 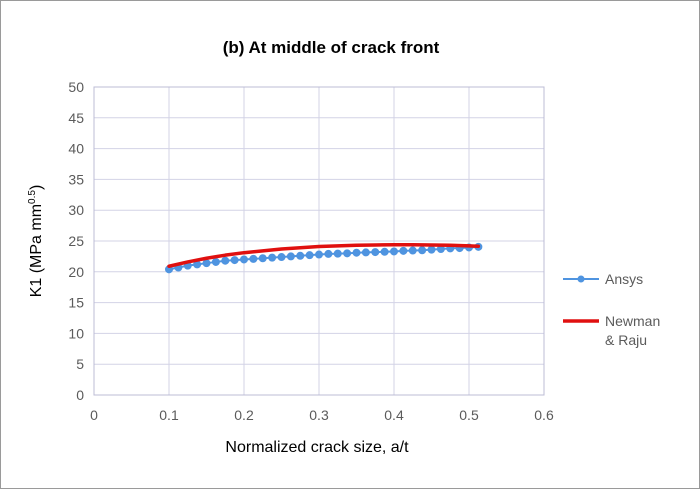 What do you see at coordinates (317, 447) in the screenshot?
I see `x-axis-title: Normalized crack size, a/t` at bounding box center [317, 447].